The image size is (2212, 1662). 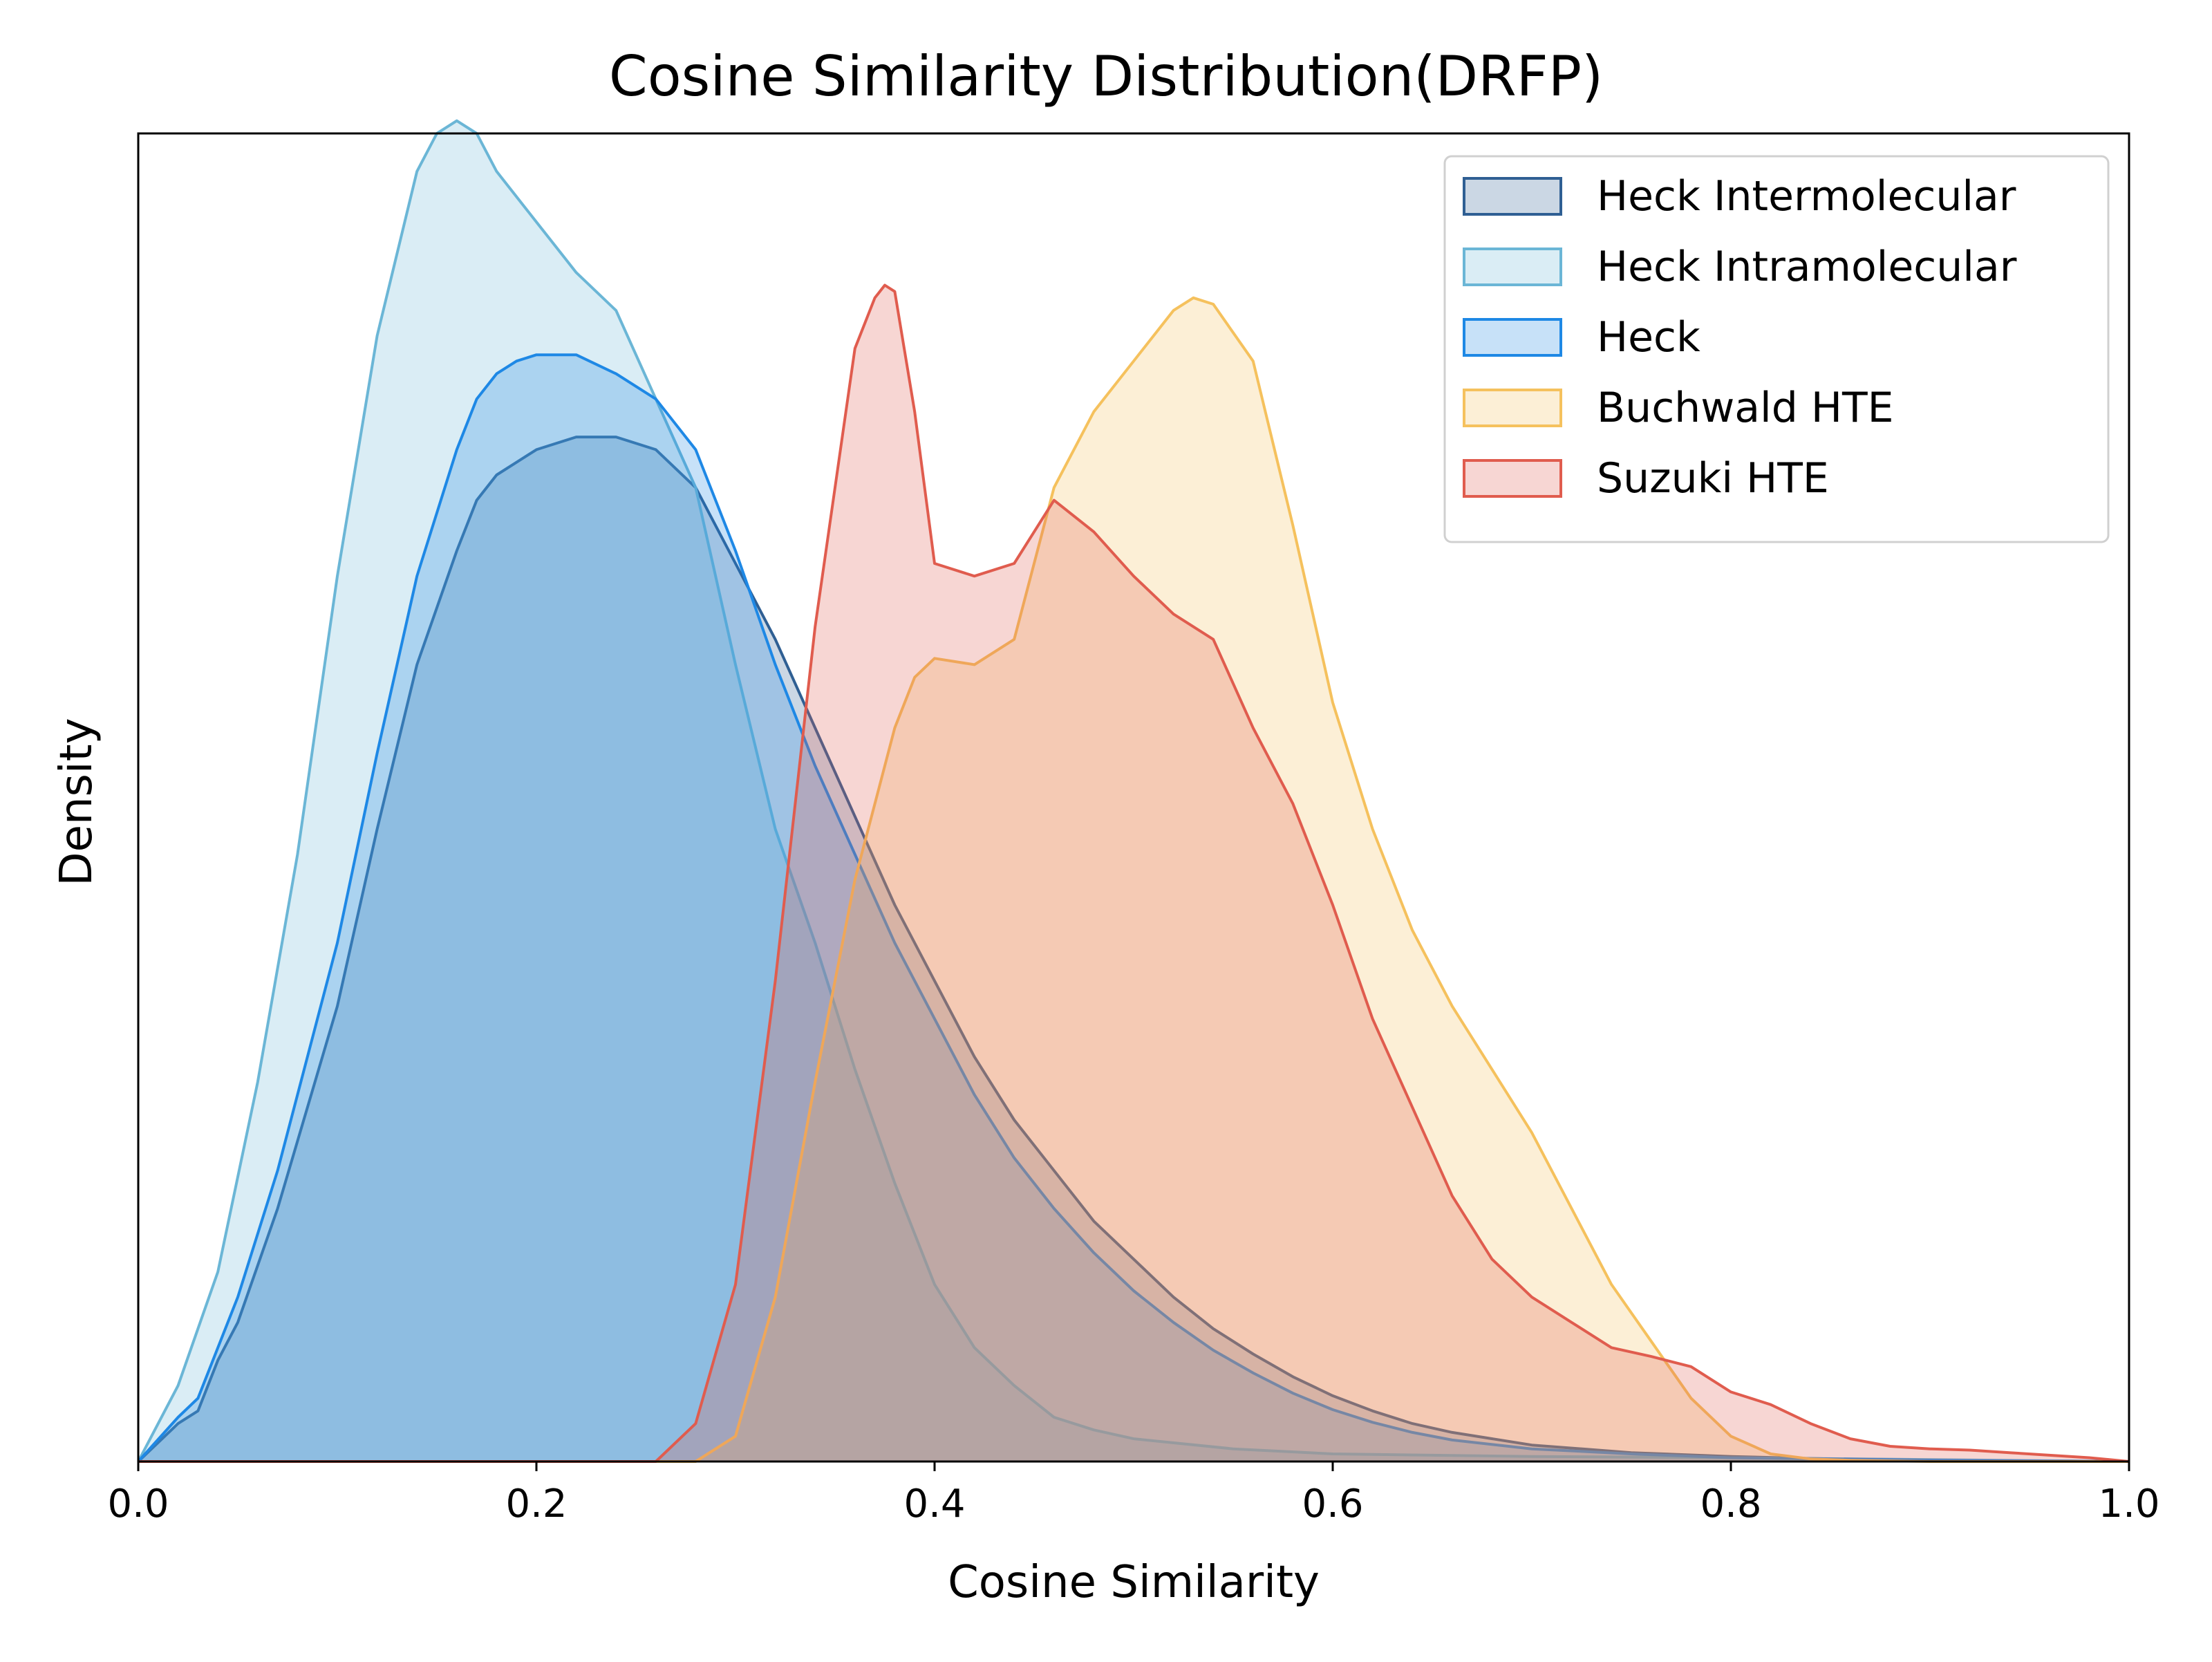 I want to click on legend-swatch-heck-intramolecular, so click(x=1512, y=267).